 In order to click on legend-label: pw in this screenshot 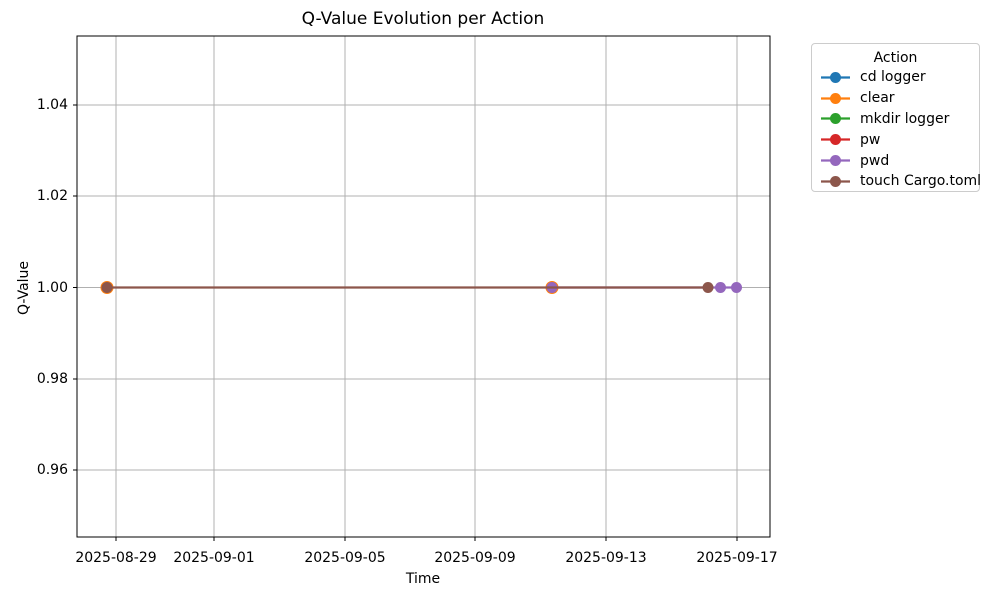, I will do `click(870, 139)`.